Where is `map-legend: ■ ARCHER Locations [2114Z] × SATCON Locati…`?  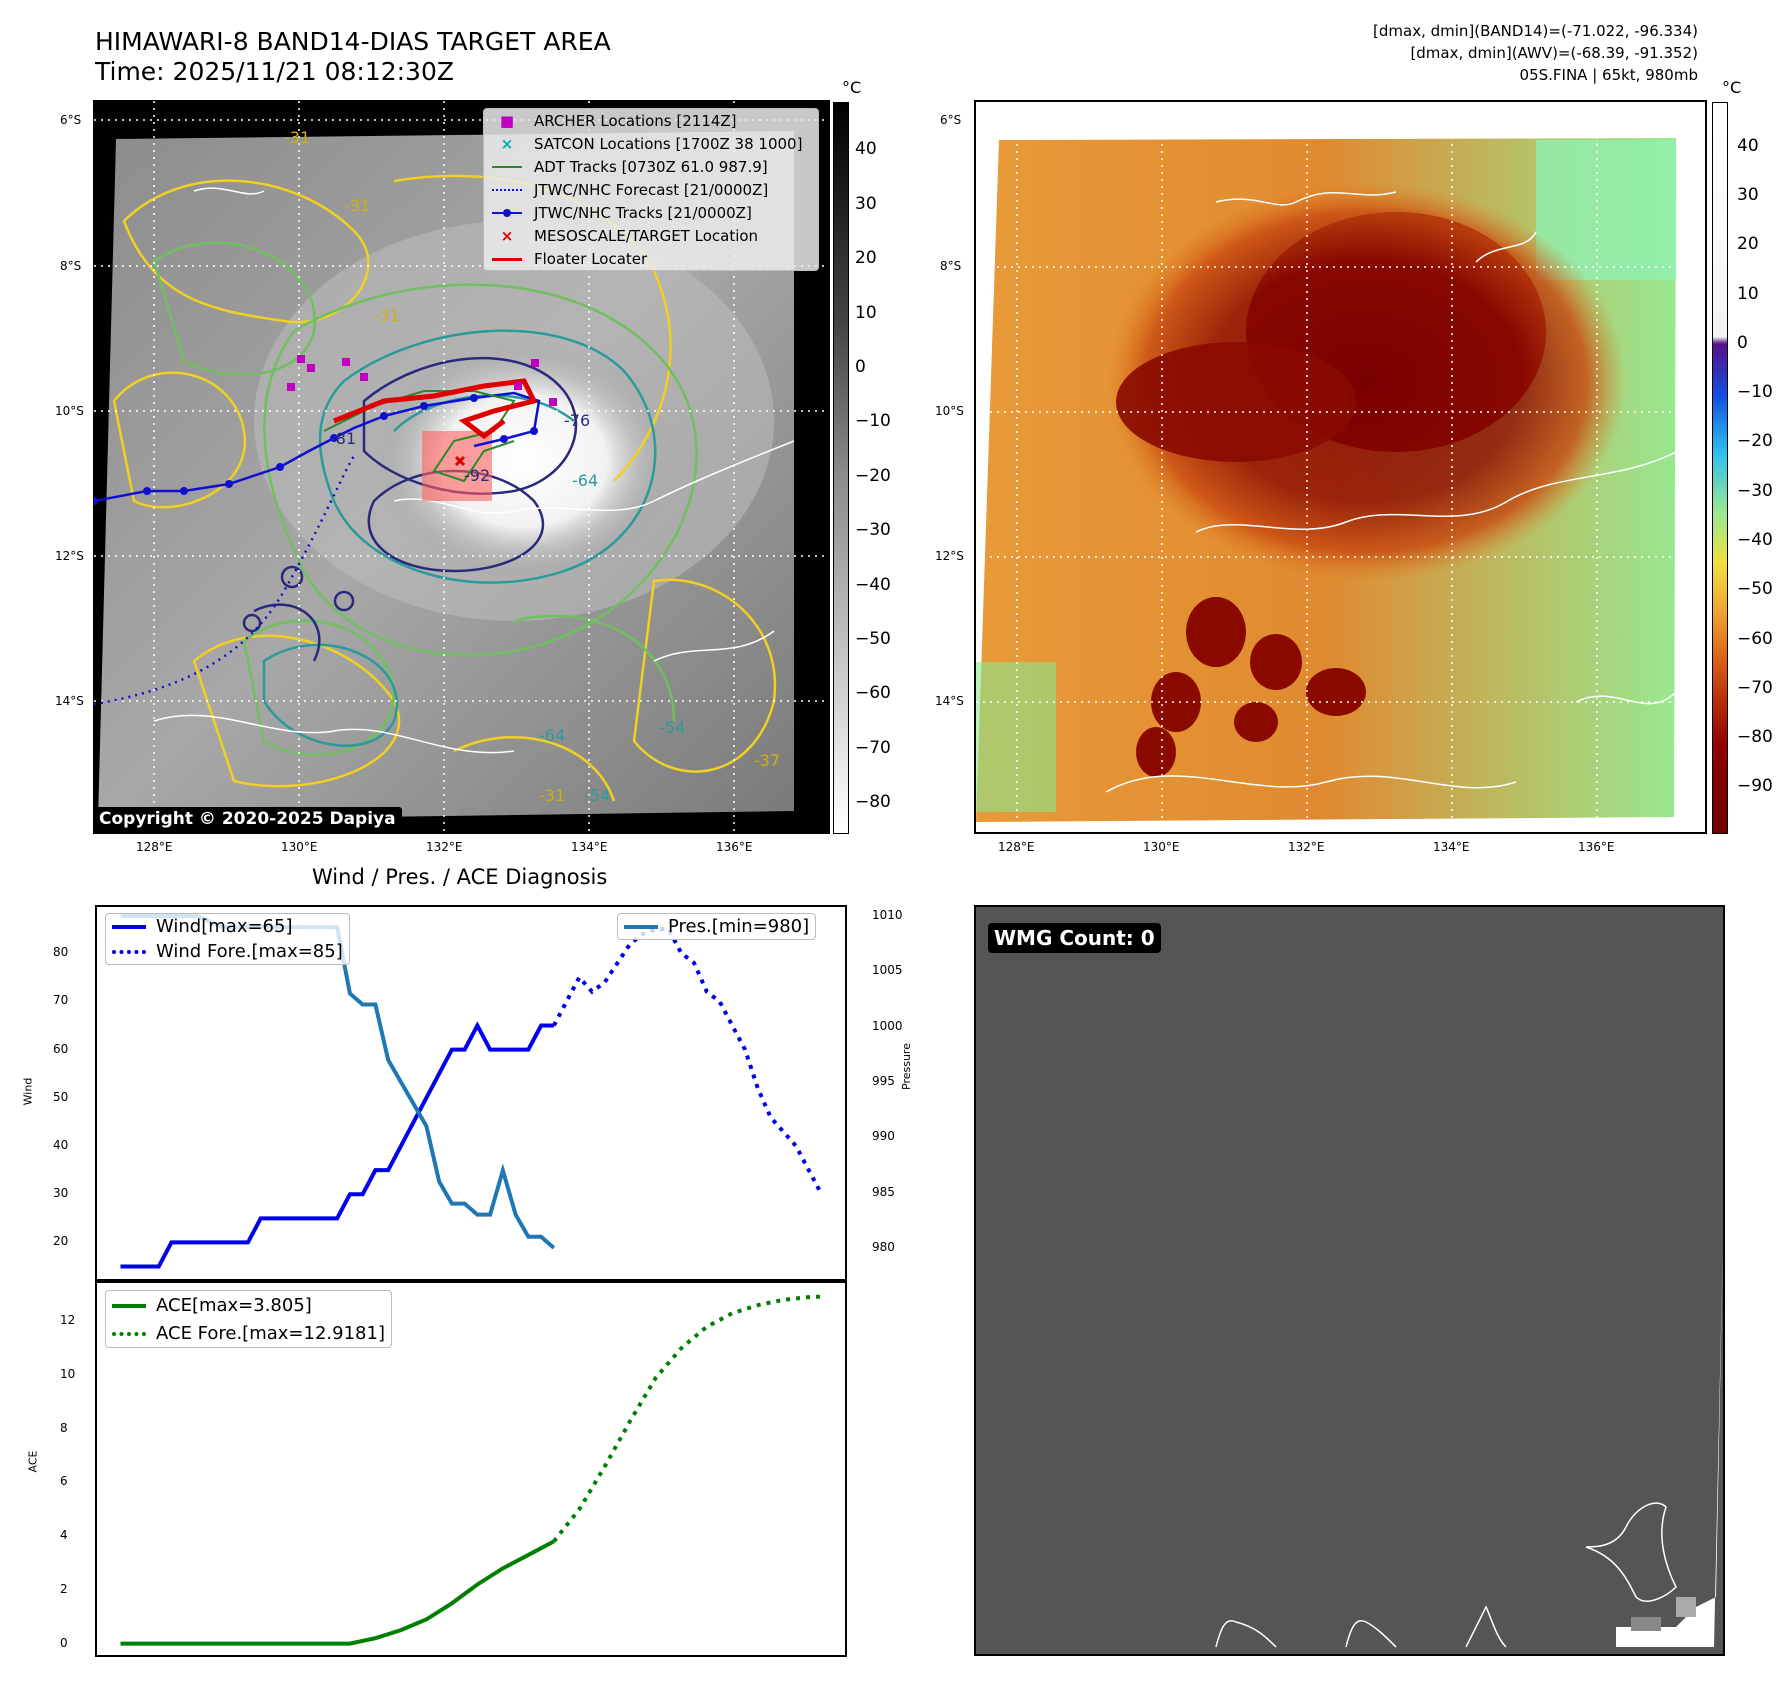 map-legend: ■ ARCHER Locations [2114Z] × SATCON Locati… is located at coordinates (651, 189).